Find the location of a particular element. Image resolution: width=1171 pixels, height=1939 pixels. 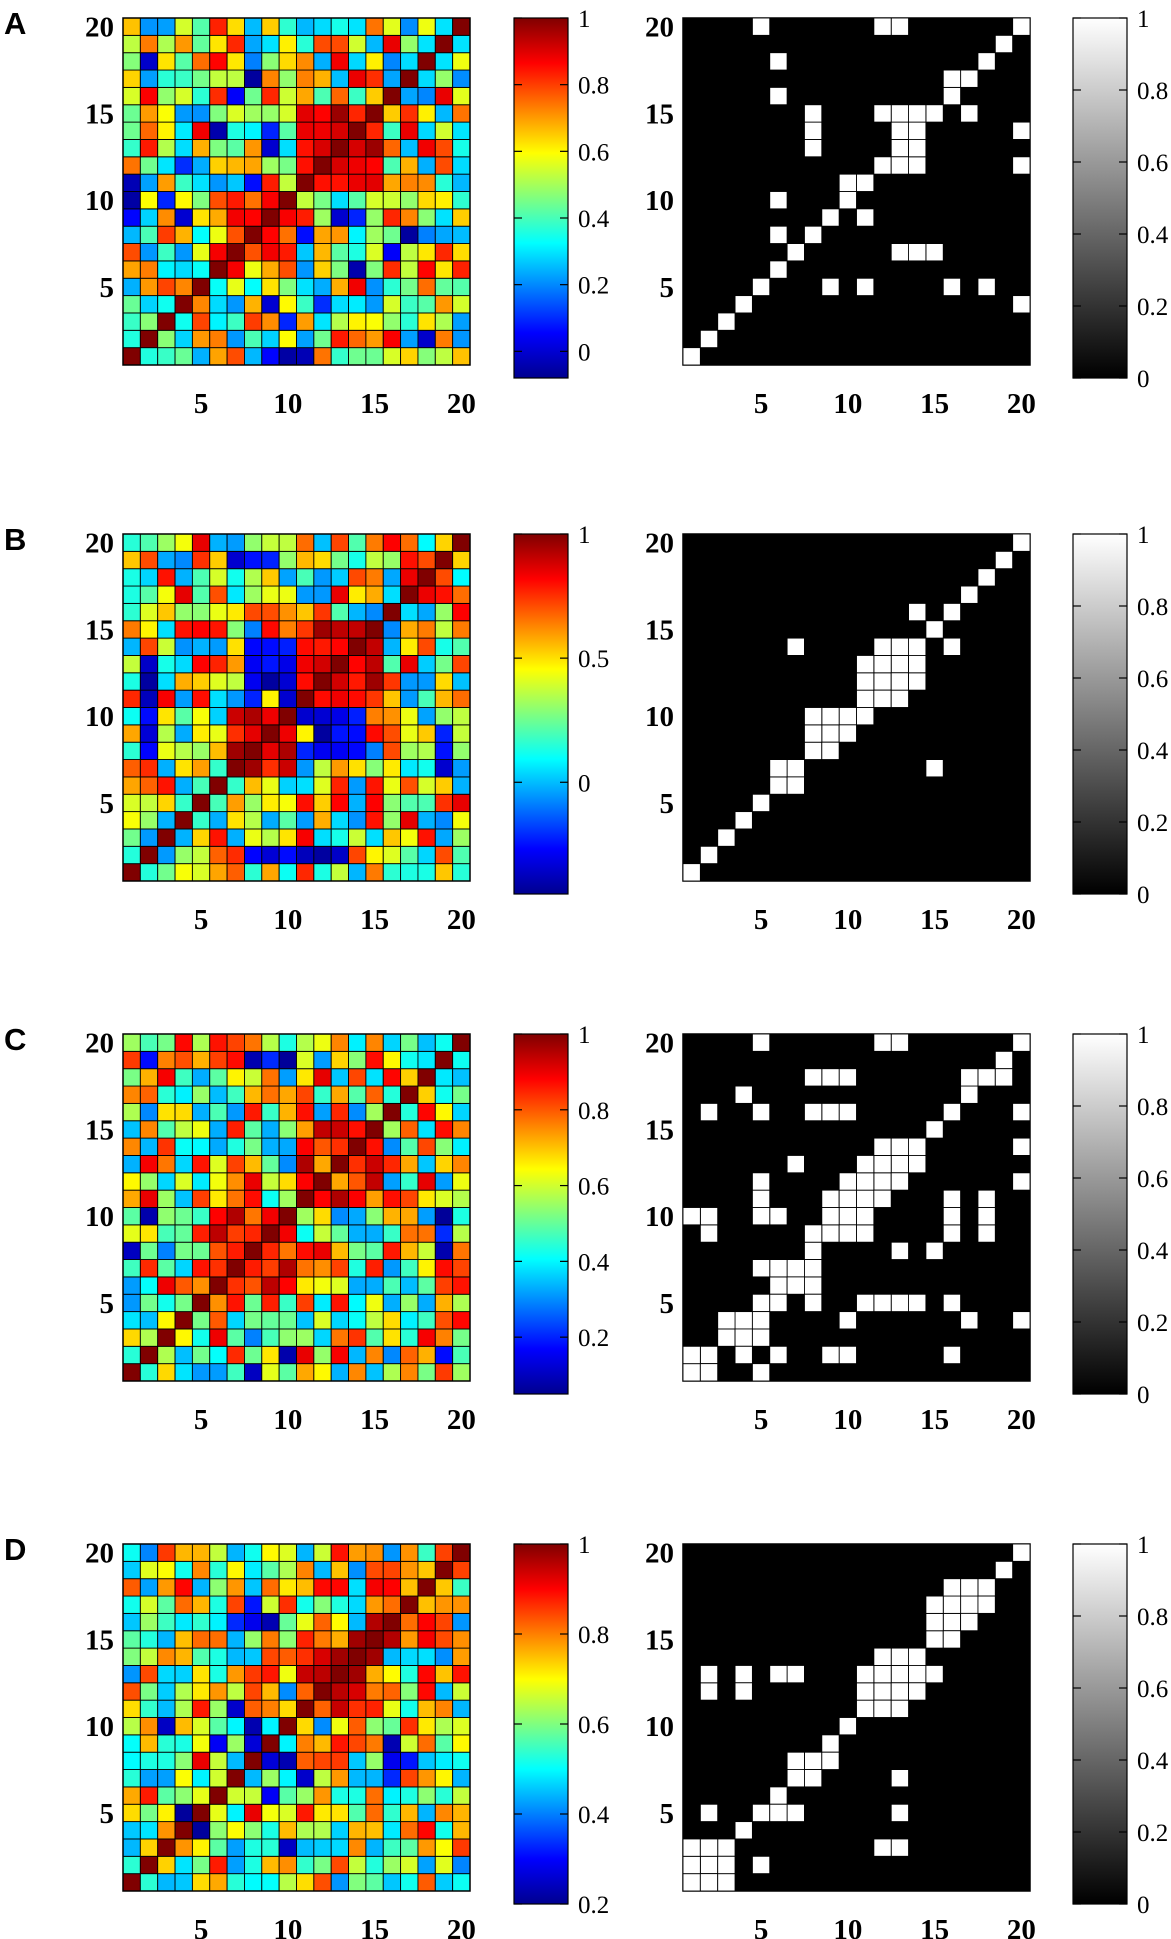

y-tick-label: 10 is located at coordinates (99, 1217).